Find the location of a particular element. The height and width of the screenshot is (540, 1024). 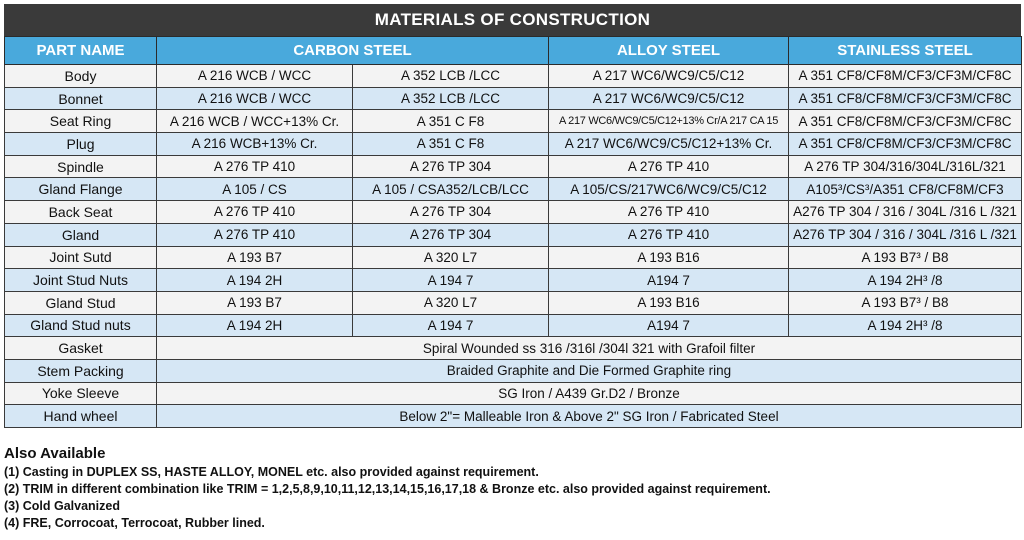

table-cell: Body is located at coordinates (80, 76).